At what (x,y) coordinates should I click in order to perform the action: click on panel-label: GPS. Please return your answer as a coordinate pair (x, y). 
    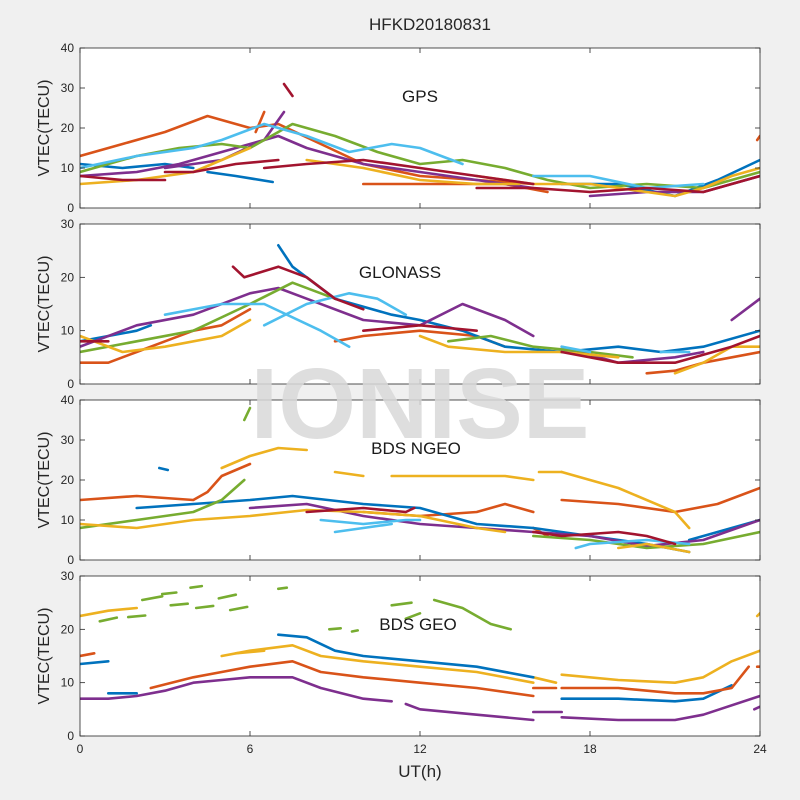
    Looking at the image, I should click on (420, 96).